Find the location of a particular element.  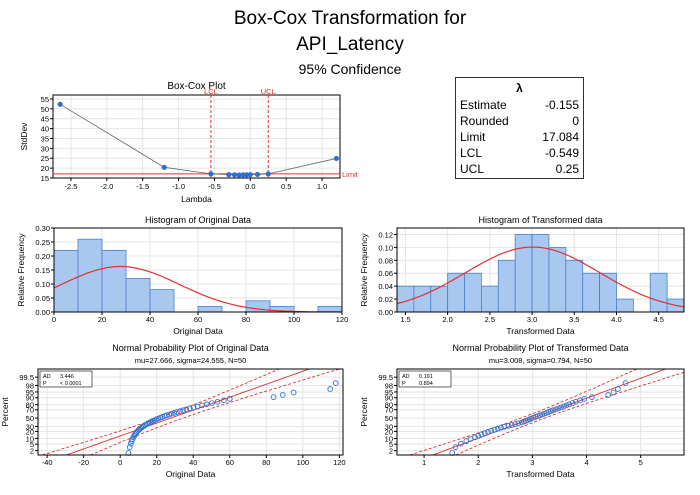

lambda-row-label: Rounded is located at coordinates (484, 121).